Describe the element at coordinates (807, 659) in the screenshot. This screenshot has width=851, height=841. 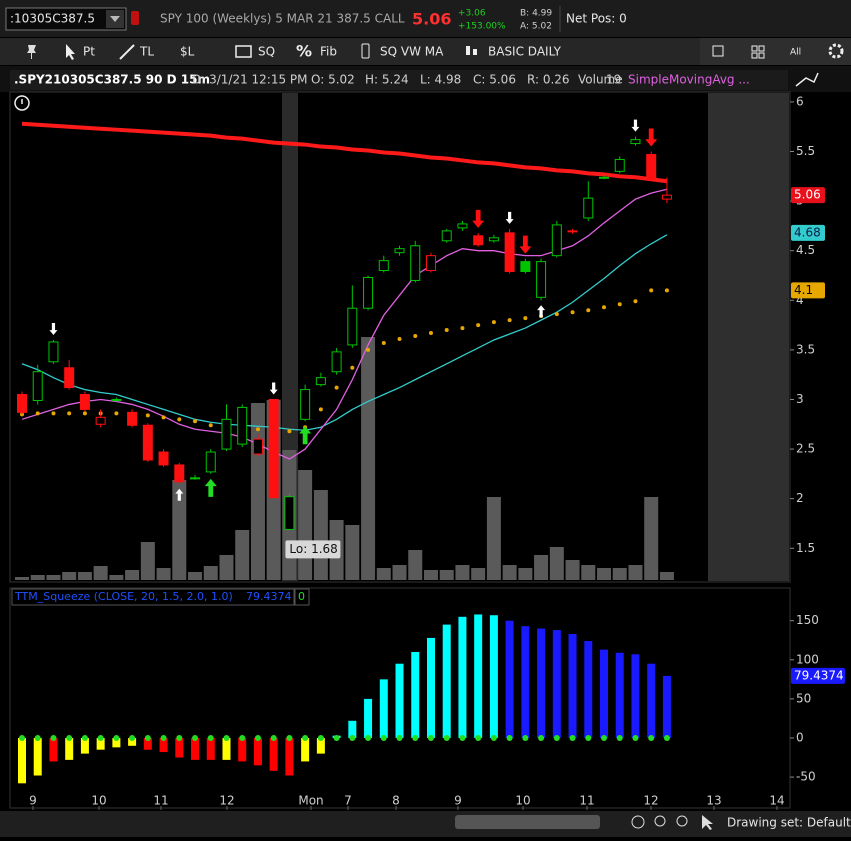
I see `y-tick-label: 100` at that location.